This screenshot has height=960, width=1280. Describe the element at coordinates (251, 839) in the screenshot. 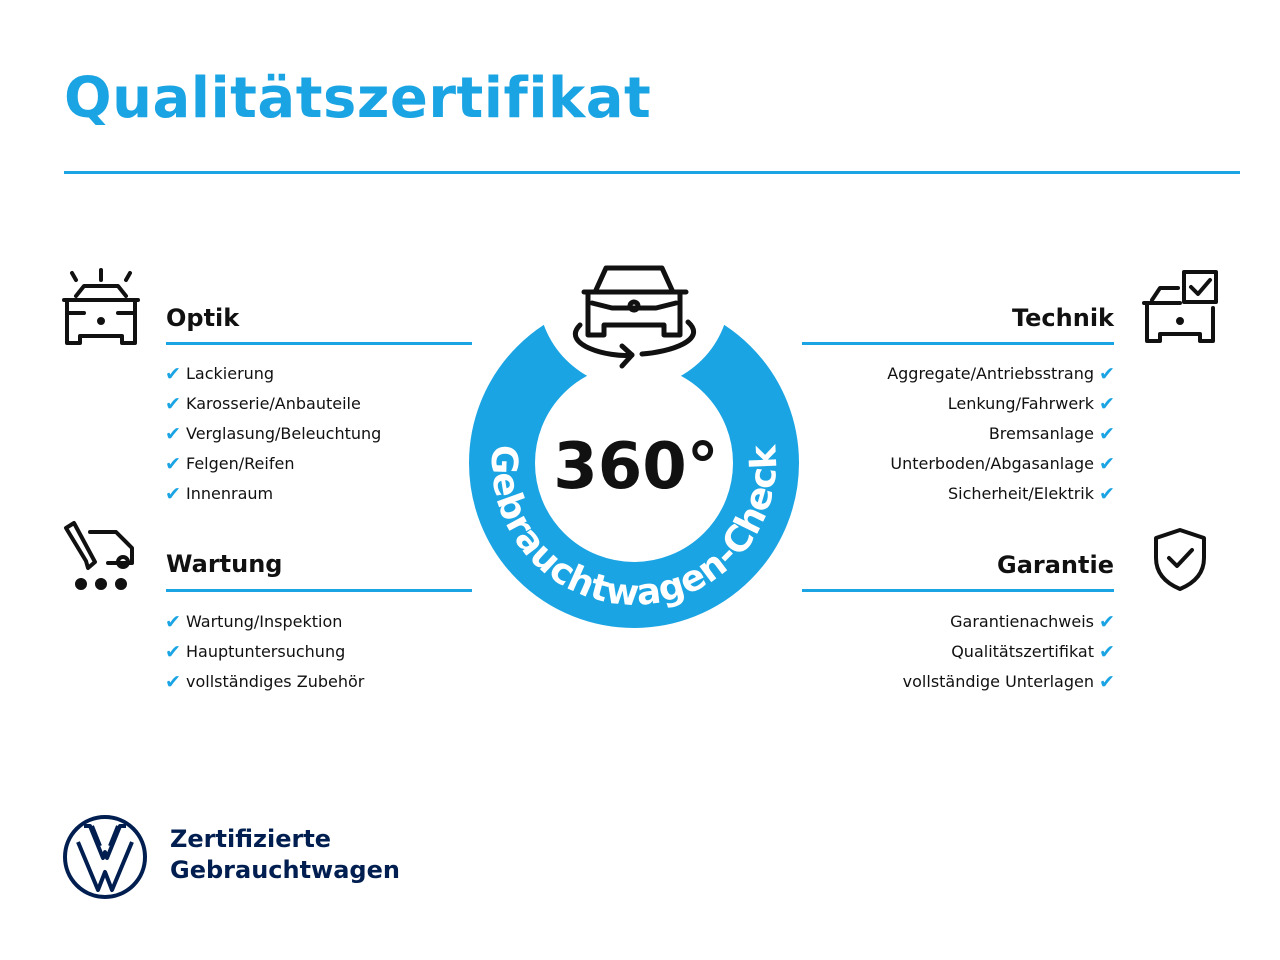

I see `brand-line-1: Zertifizierte` at that location.